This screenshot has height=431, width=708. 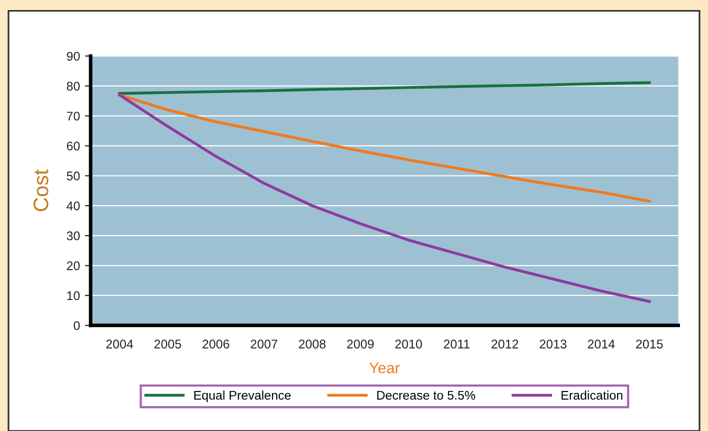 I want to click on y-tick-label: 50, so click(x=73, y=176).